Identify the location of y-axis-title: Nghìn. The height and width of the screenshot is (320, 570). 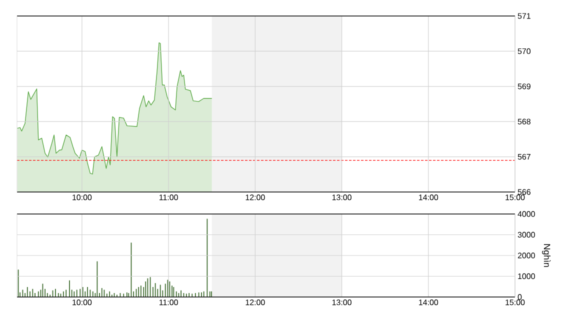
(546, 255).